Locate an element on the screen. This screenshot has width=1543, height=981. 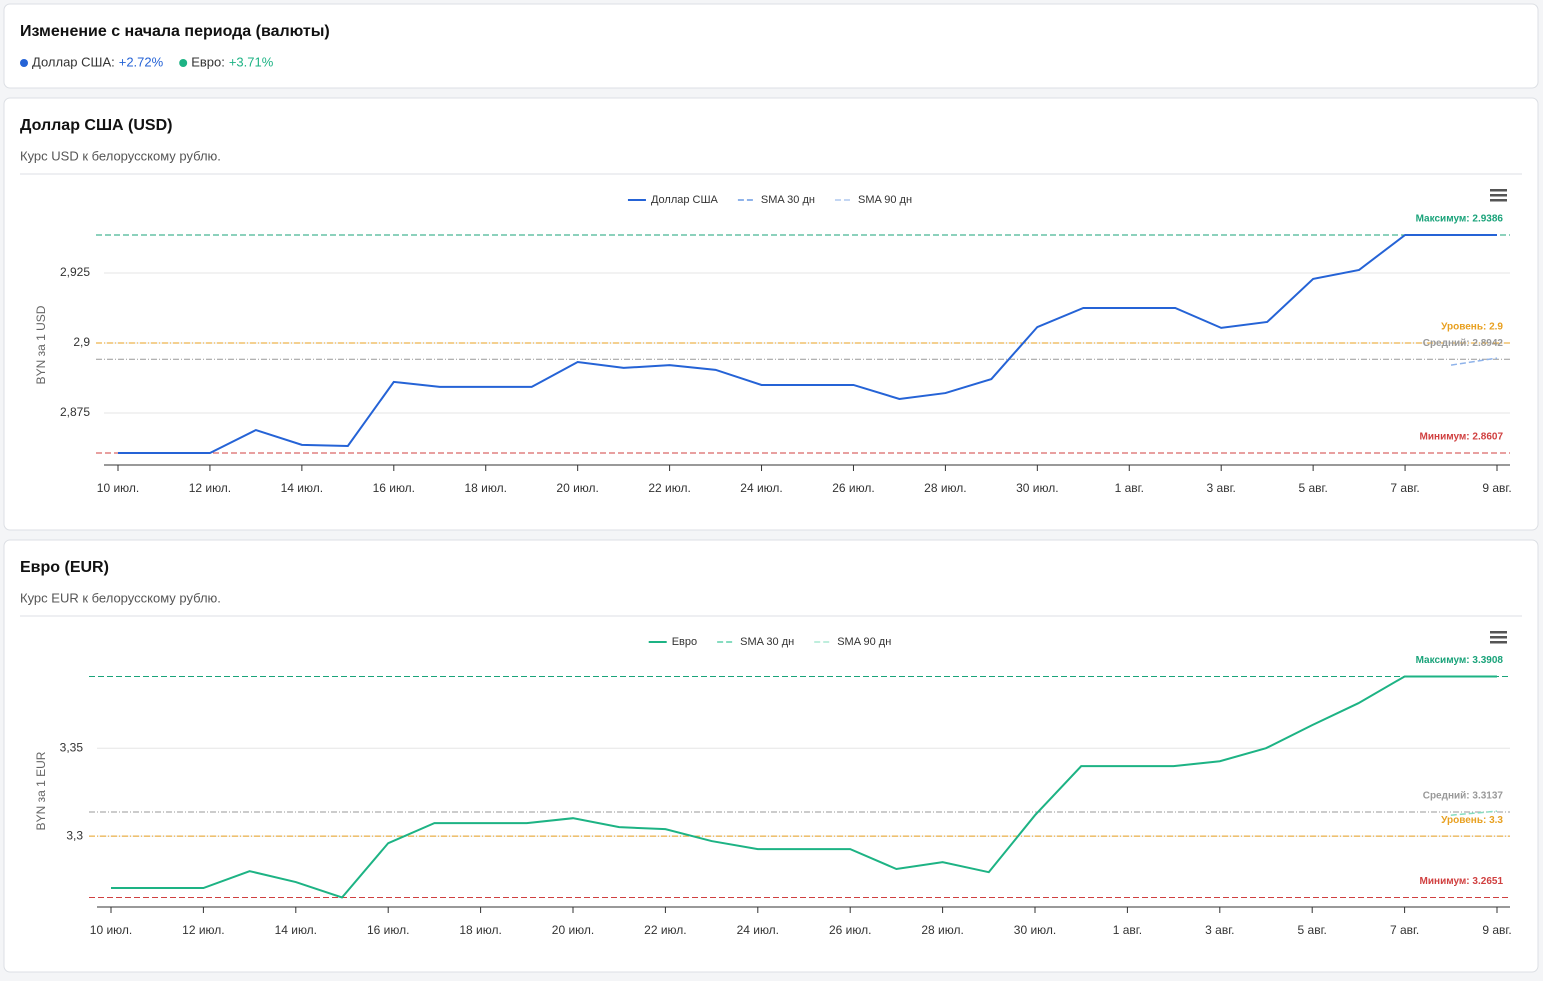
reference-label: Максимум: 2.9386 is located at coordinates (1460, 219).